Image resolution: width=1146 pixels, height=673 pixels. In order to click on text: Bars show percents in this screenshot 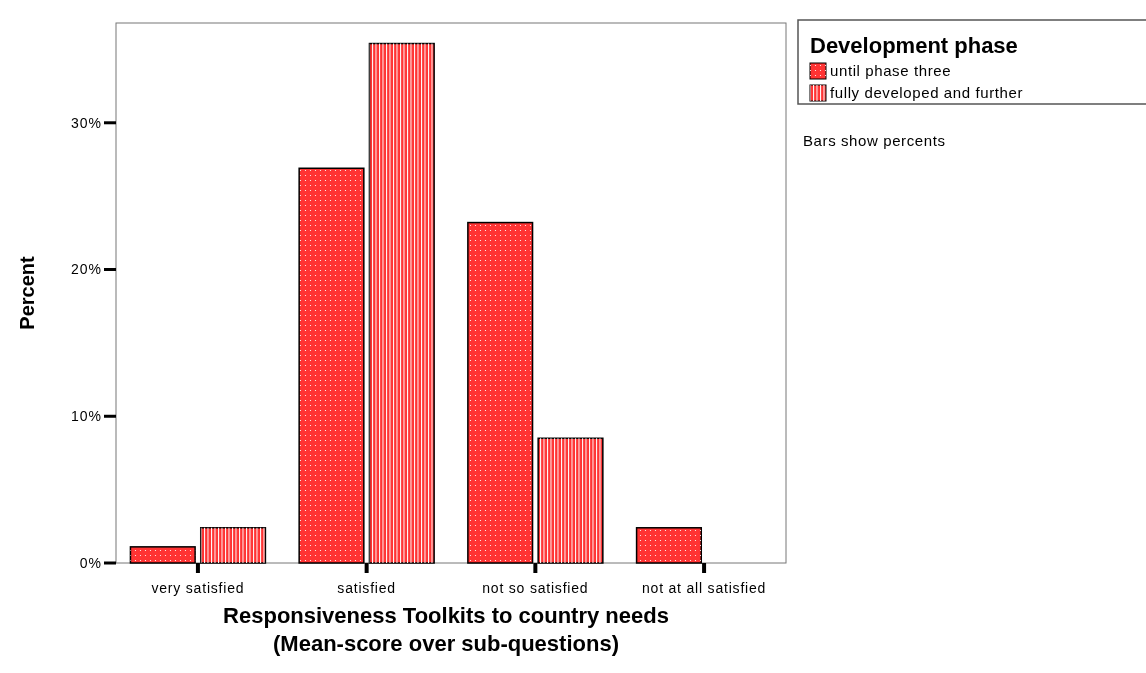, I will do `click(874, 140)`.